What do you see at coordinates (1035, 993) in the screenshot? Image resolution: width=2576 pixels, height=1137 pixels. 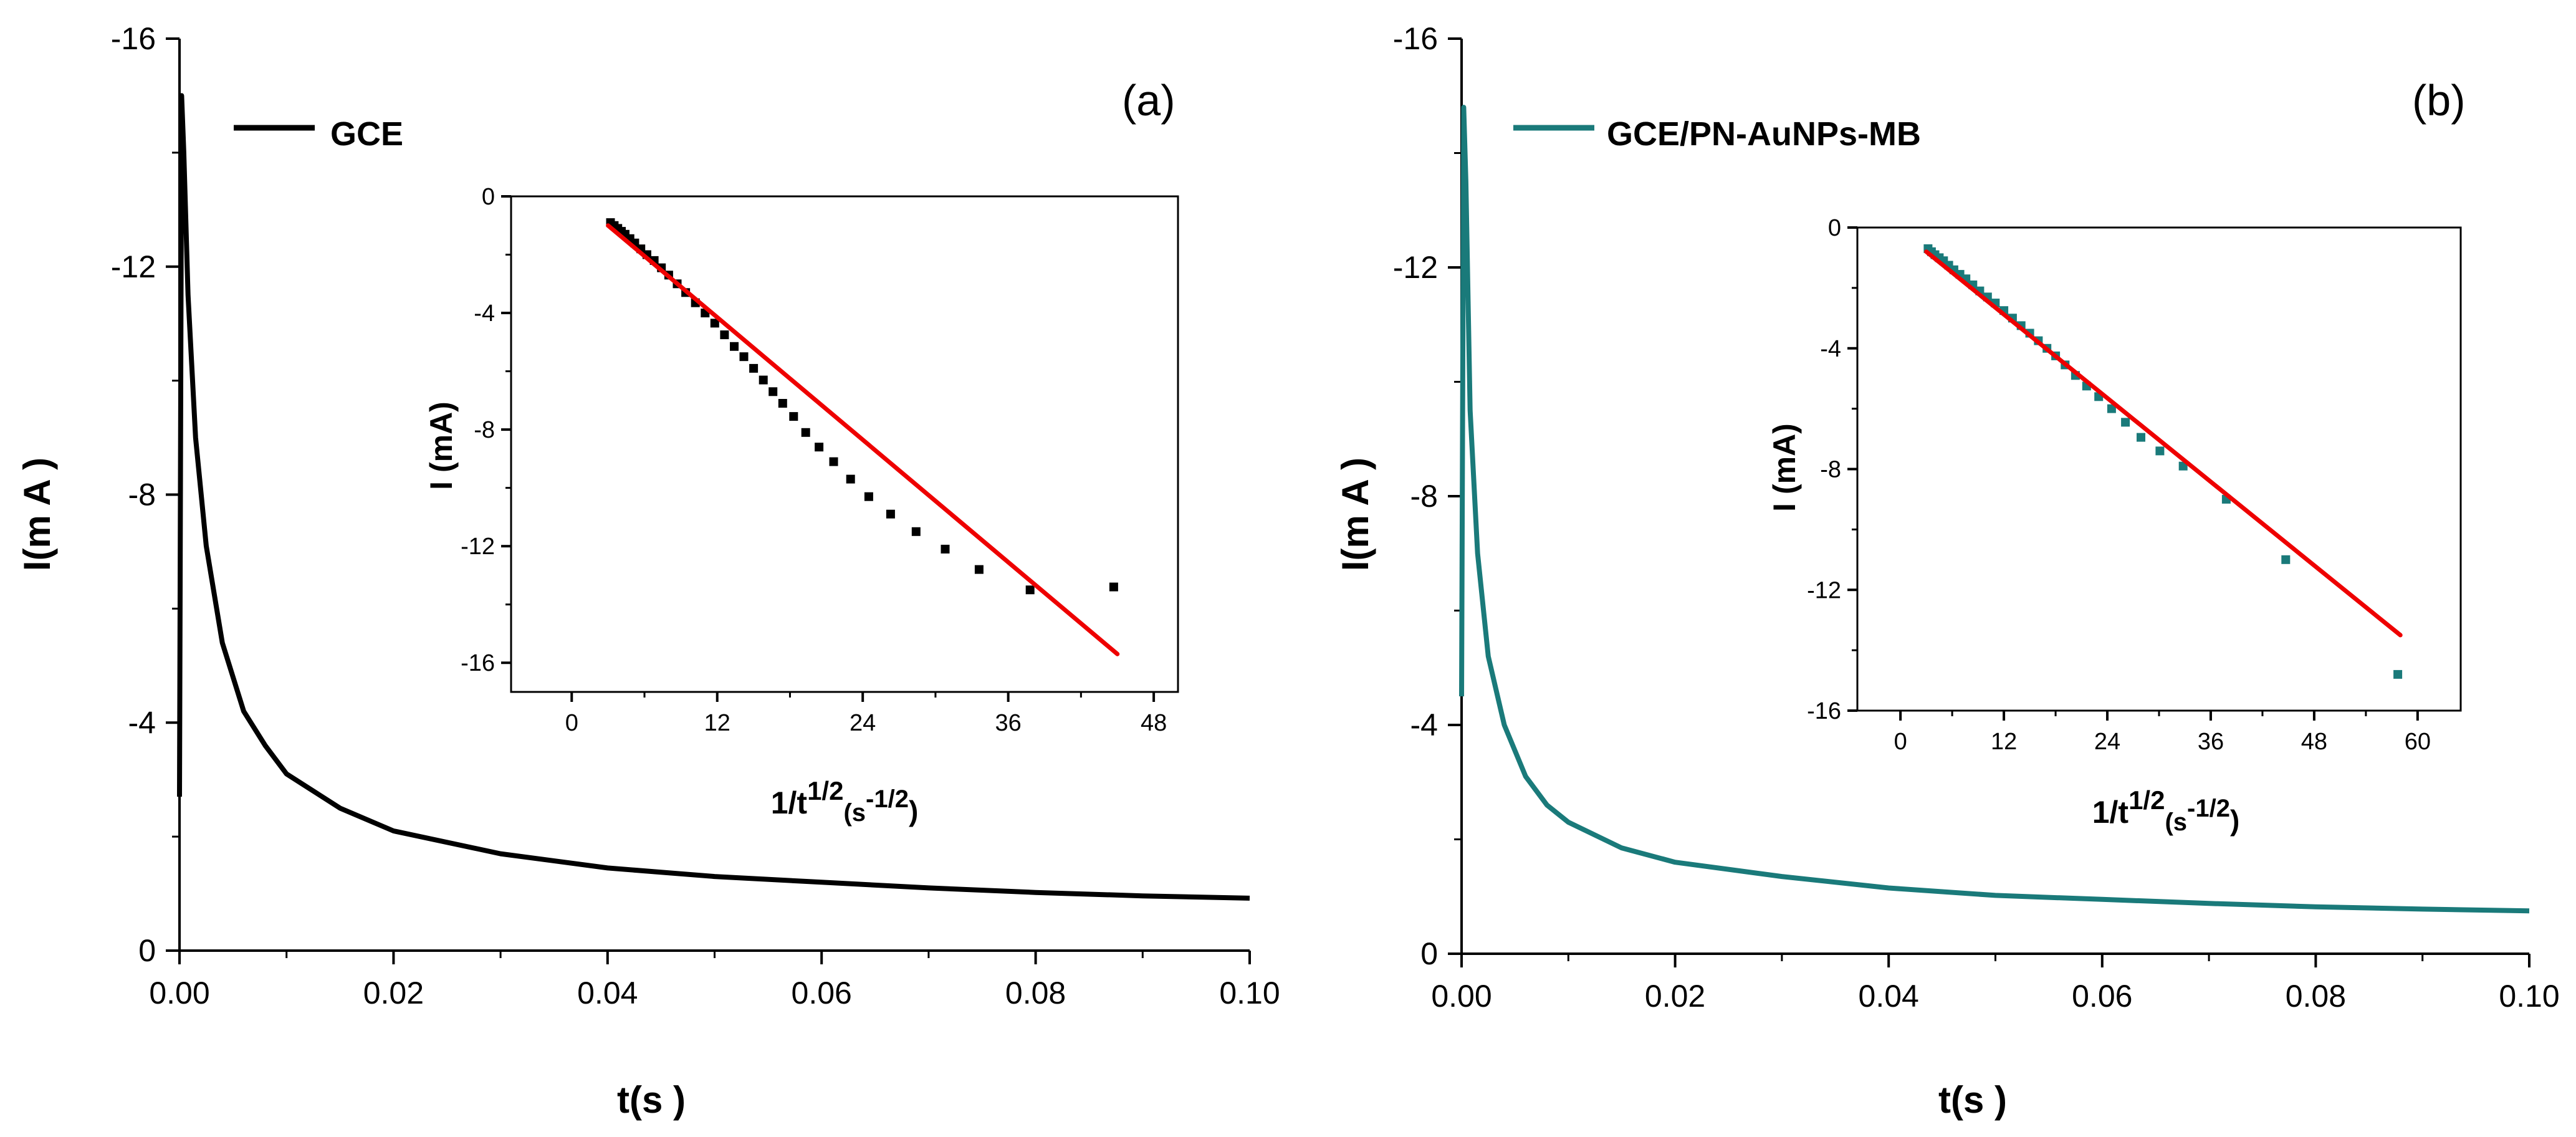 I see `x-tick-label-a: 0.08` at bounding box center [1035, 993].